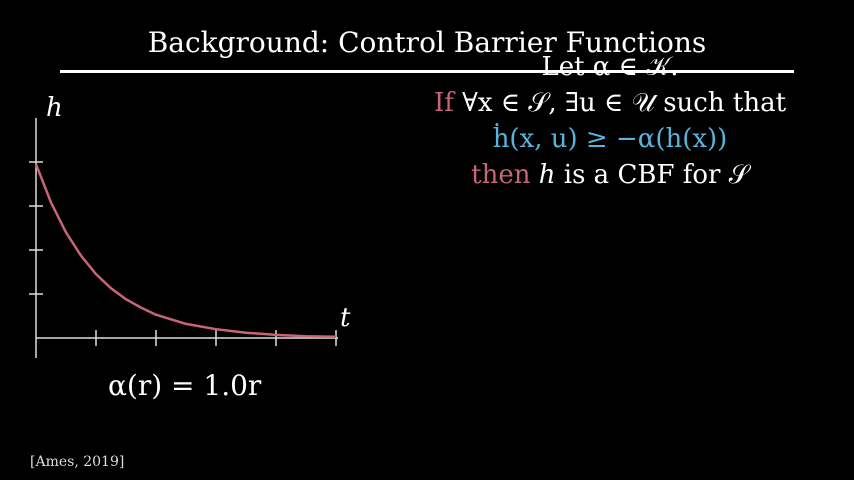 The image size is (854, 480). Describe the element at coordinates (185, 385) in the screenshot. I see `alpha-equation: α(r) = 1.0r` at that location.